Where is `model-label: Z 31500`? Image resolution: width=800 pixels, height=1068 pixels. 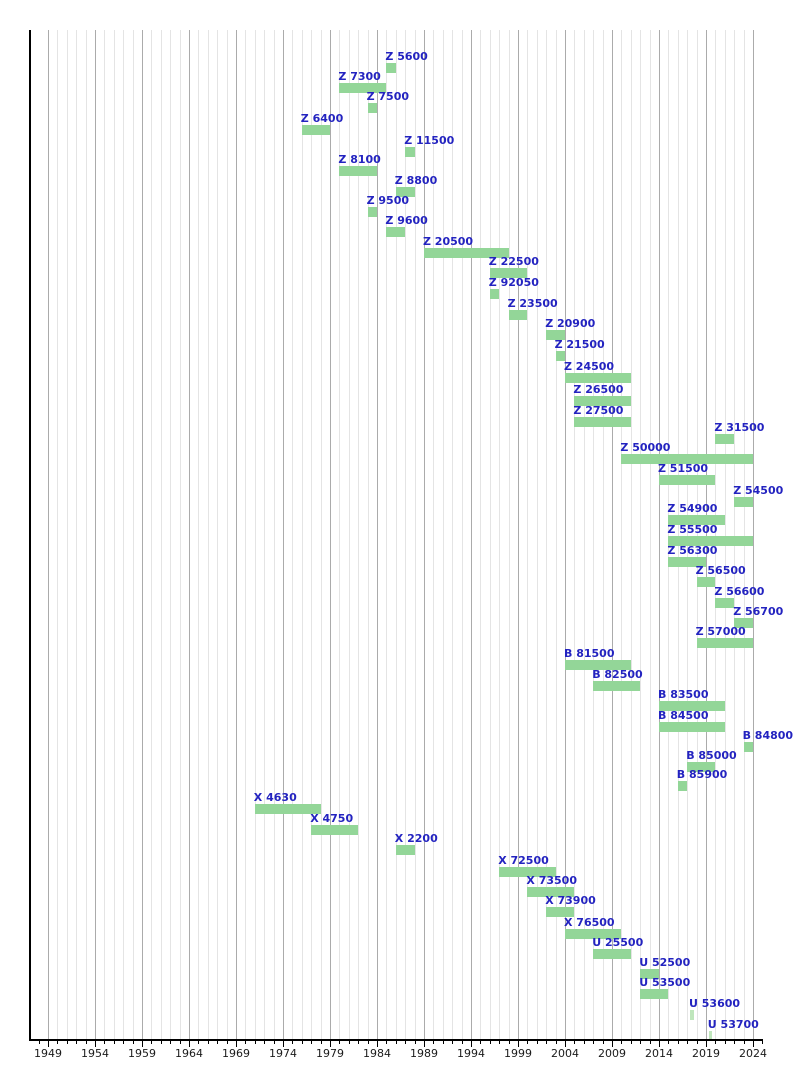
model-label: Z 31500 is located at coordinates (739, 427).